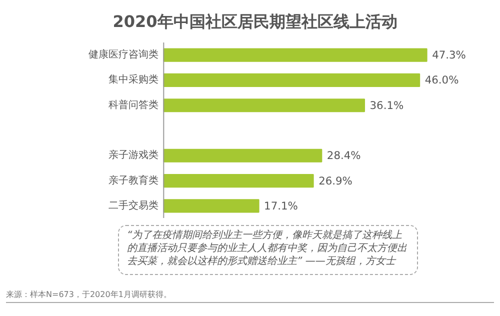 This screenshot has width=500, height=316. I want to click on y-tick-label: 健康医疗咨询类, so click(123, 54).